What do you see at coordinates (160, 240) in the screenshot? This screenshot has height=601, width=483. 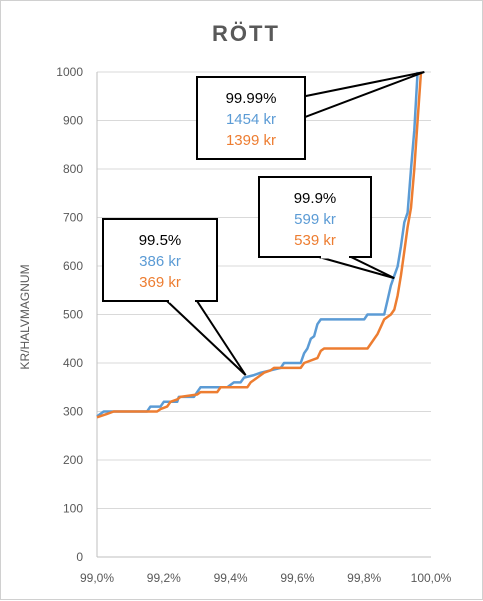 I see `callout-percentile: 99.5%` at bounding box center [160, 240].